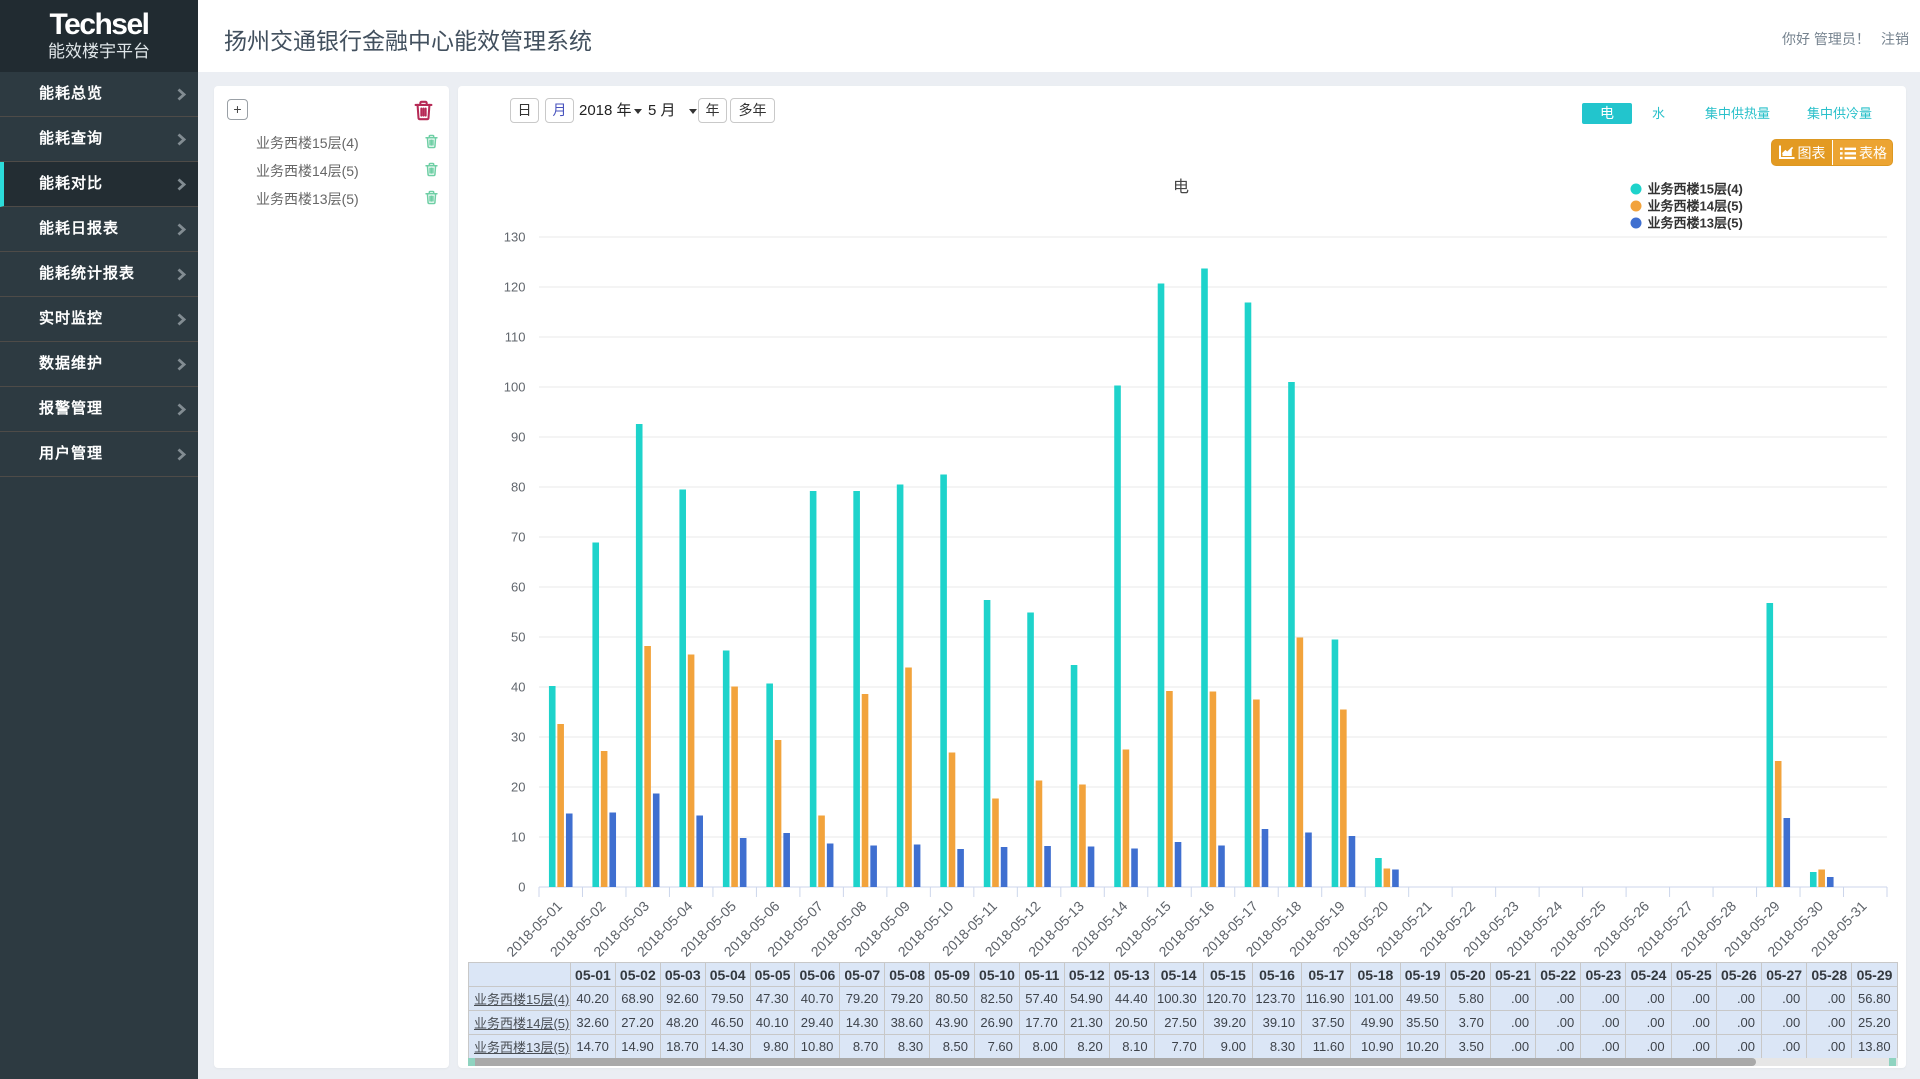 The height and width of the screenshot is (1079, 1920). Describe the element at coordinates (518, 637) in the screenshot. I see `svg-text: 50` at that location.